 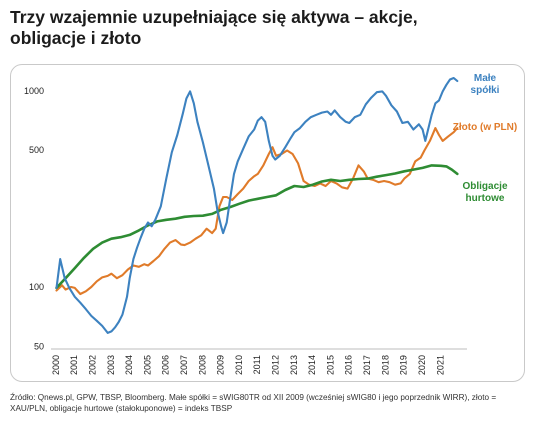 I want to click on x-tick-label: 2004, so click(x=129, y=365).